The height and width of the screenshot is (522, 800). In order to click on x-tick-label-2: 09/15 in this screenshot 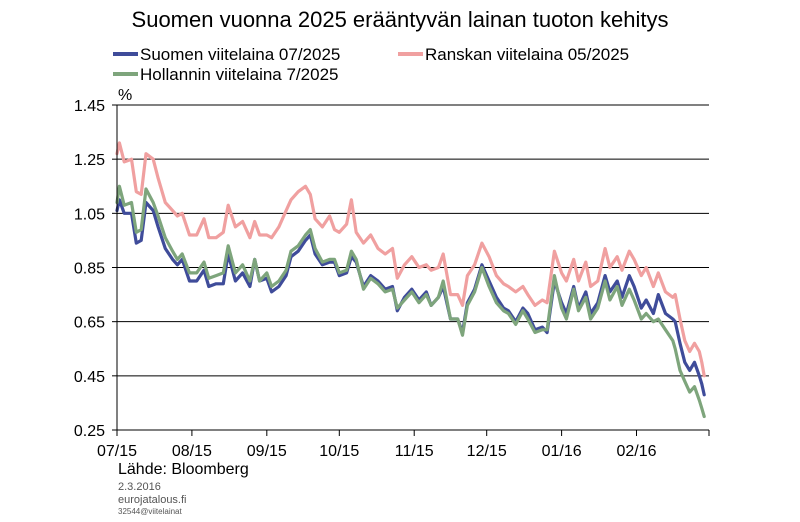, I will do `click(267, 451)`.